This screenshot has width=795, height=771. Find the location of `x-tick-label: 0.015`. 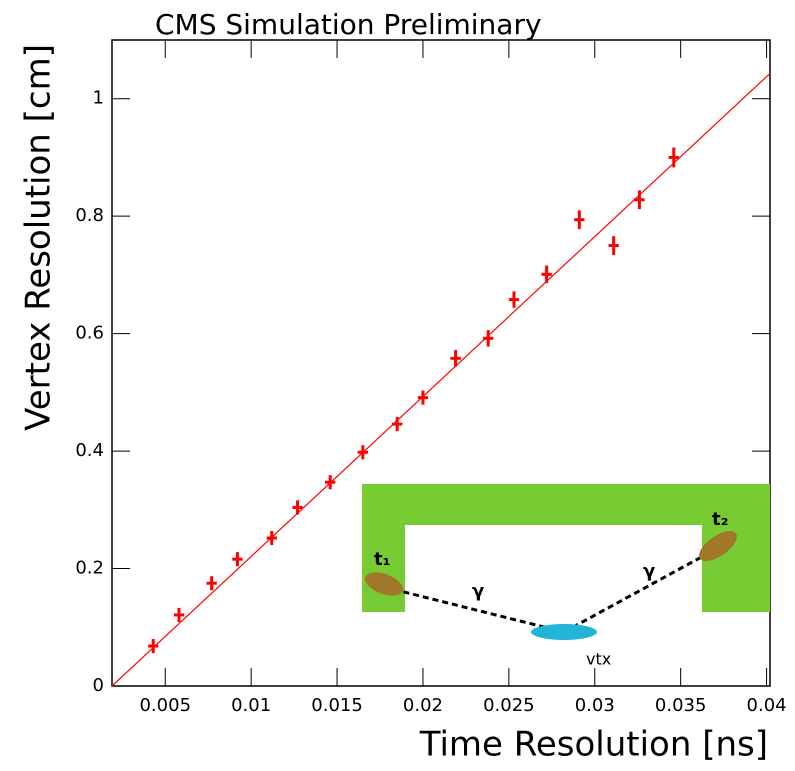

x-tick-label: 0.015 is located at coordinates (337, 705).